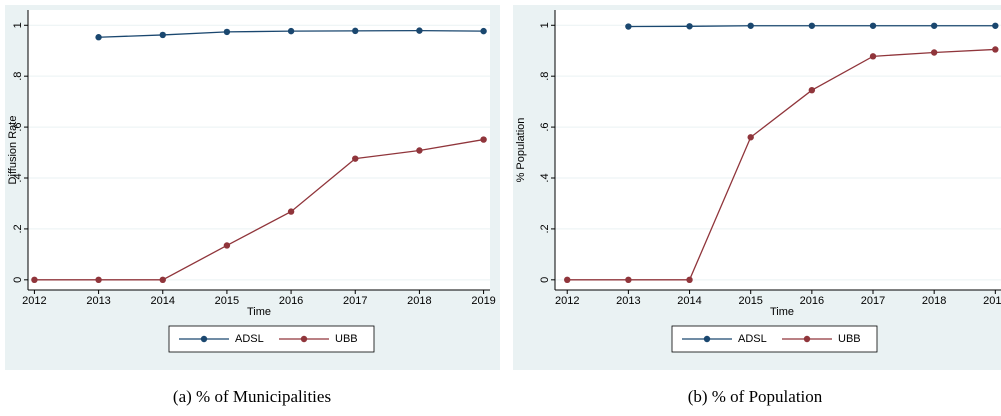  Describe the element at coordinates (252, 396) in the screenshot. I see `caption: (a) % of Municipalities` at that location.